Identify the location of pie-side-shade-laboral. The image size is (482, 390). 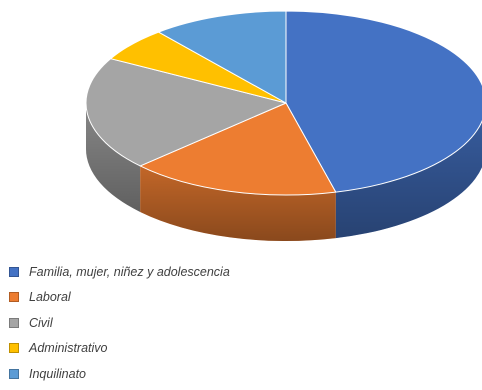
(238, 203).